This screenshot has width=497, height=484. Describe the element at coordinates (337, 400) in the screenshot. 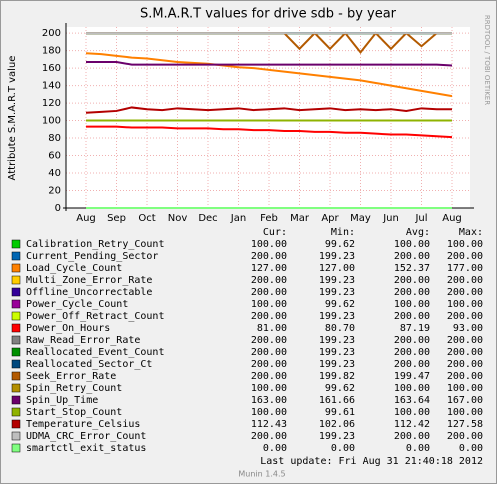

I see `stat-value: 161.66` at that location.